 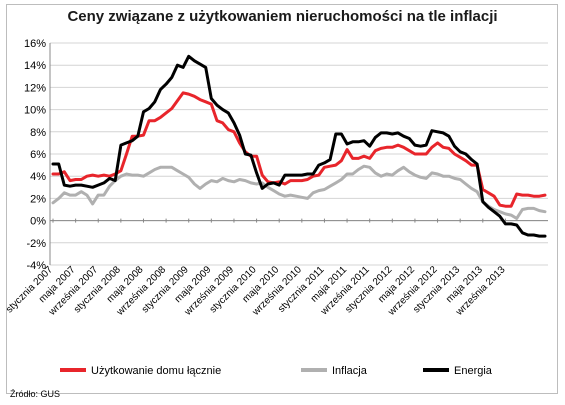 What do you see at coordinates (473, 371) in the screenshot?
I see `legend-label: Energia` at bounding box center [473, 371].